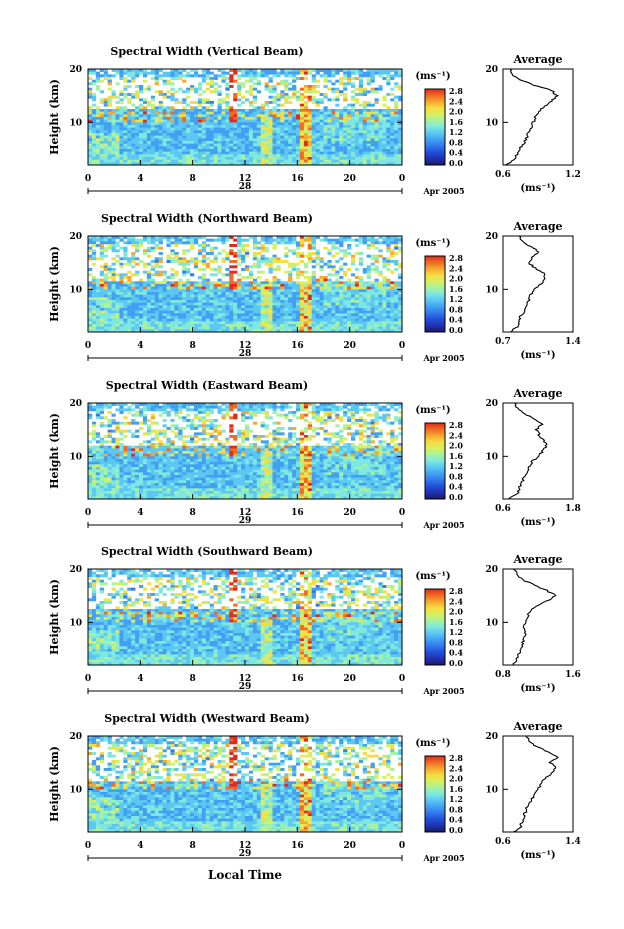 This screenshot has height=929, width=624. Describe the element at coordinates (573, 675) in the screenshot. I see `avg-x-tick-label: 1.6` at that location.